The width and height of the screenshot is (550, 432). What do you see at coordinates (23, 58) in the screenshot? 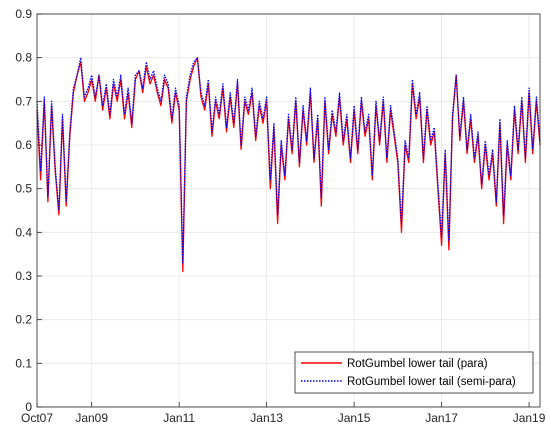
I see `y-tick-label: 0.8` at bounding box center [23, 58].